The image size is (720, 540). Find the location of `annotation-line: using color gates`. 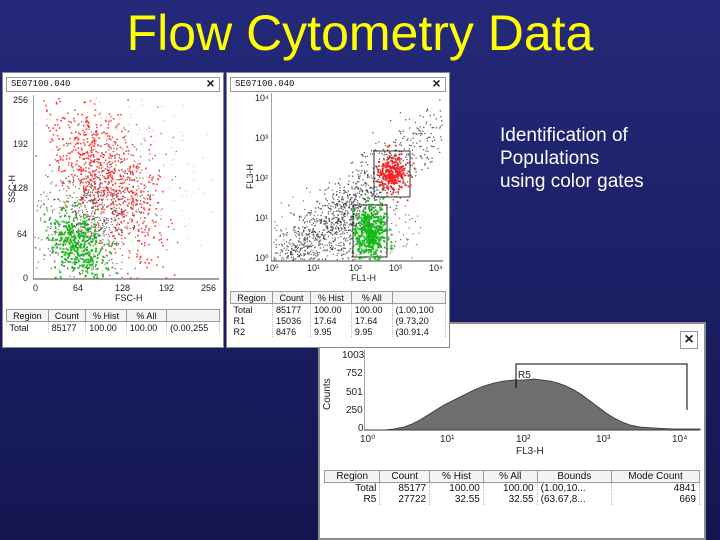

annotation-line: using color gates is located at coordinates (572, 181).